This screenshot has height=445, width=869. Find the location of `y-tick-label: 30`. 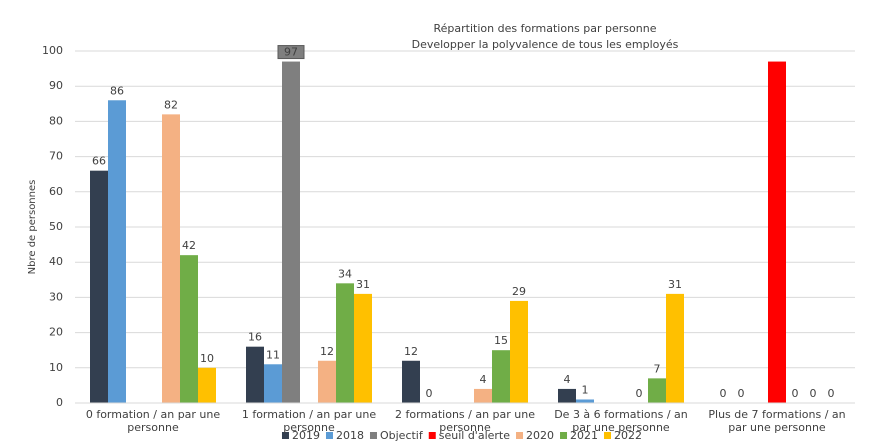

y-tick-label: 30 is located at coordinates (56, 296).